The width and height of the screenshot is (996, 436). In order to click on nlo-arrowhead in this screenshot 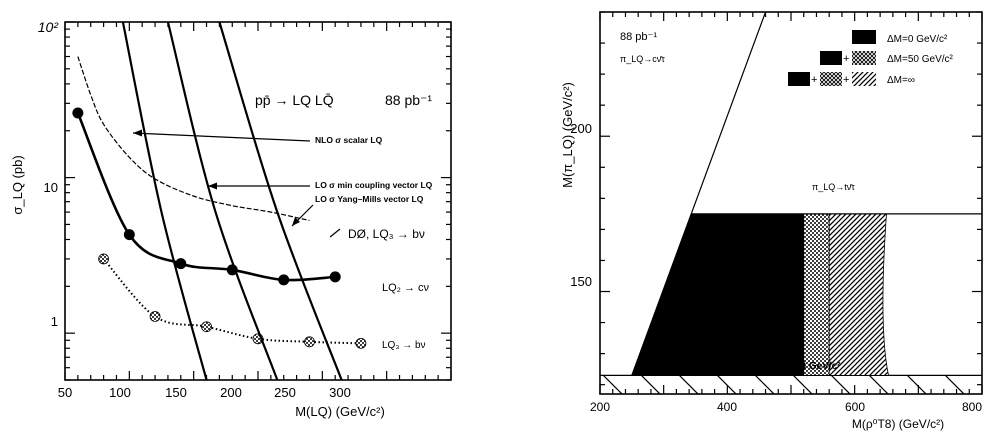, I will do `click(137, 133)`.